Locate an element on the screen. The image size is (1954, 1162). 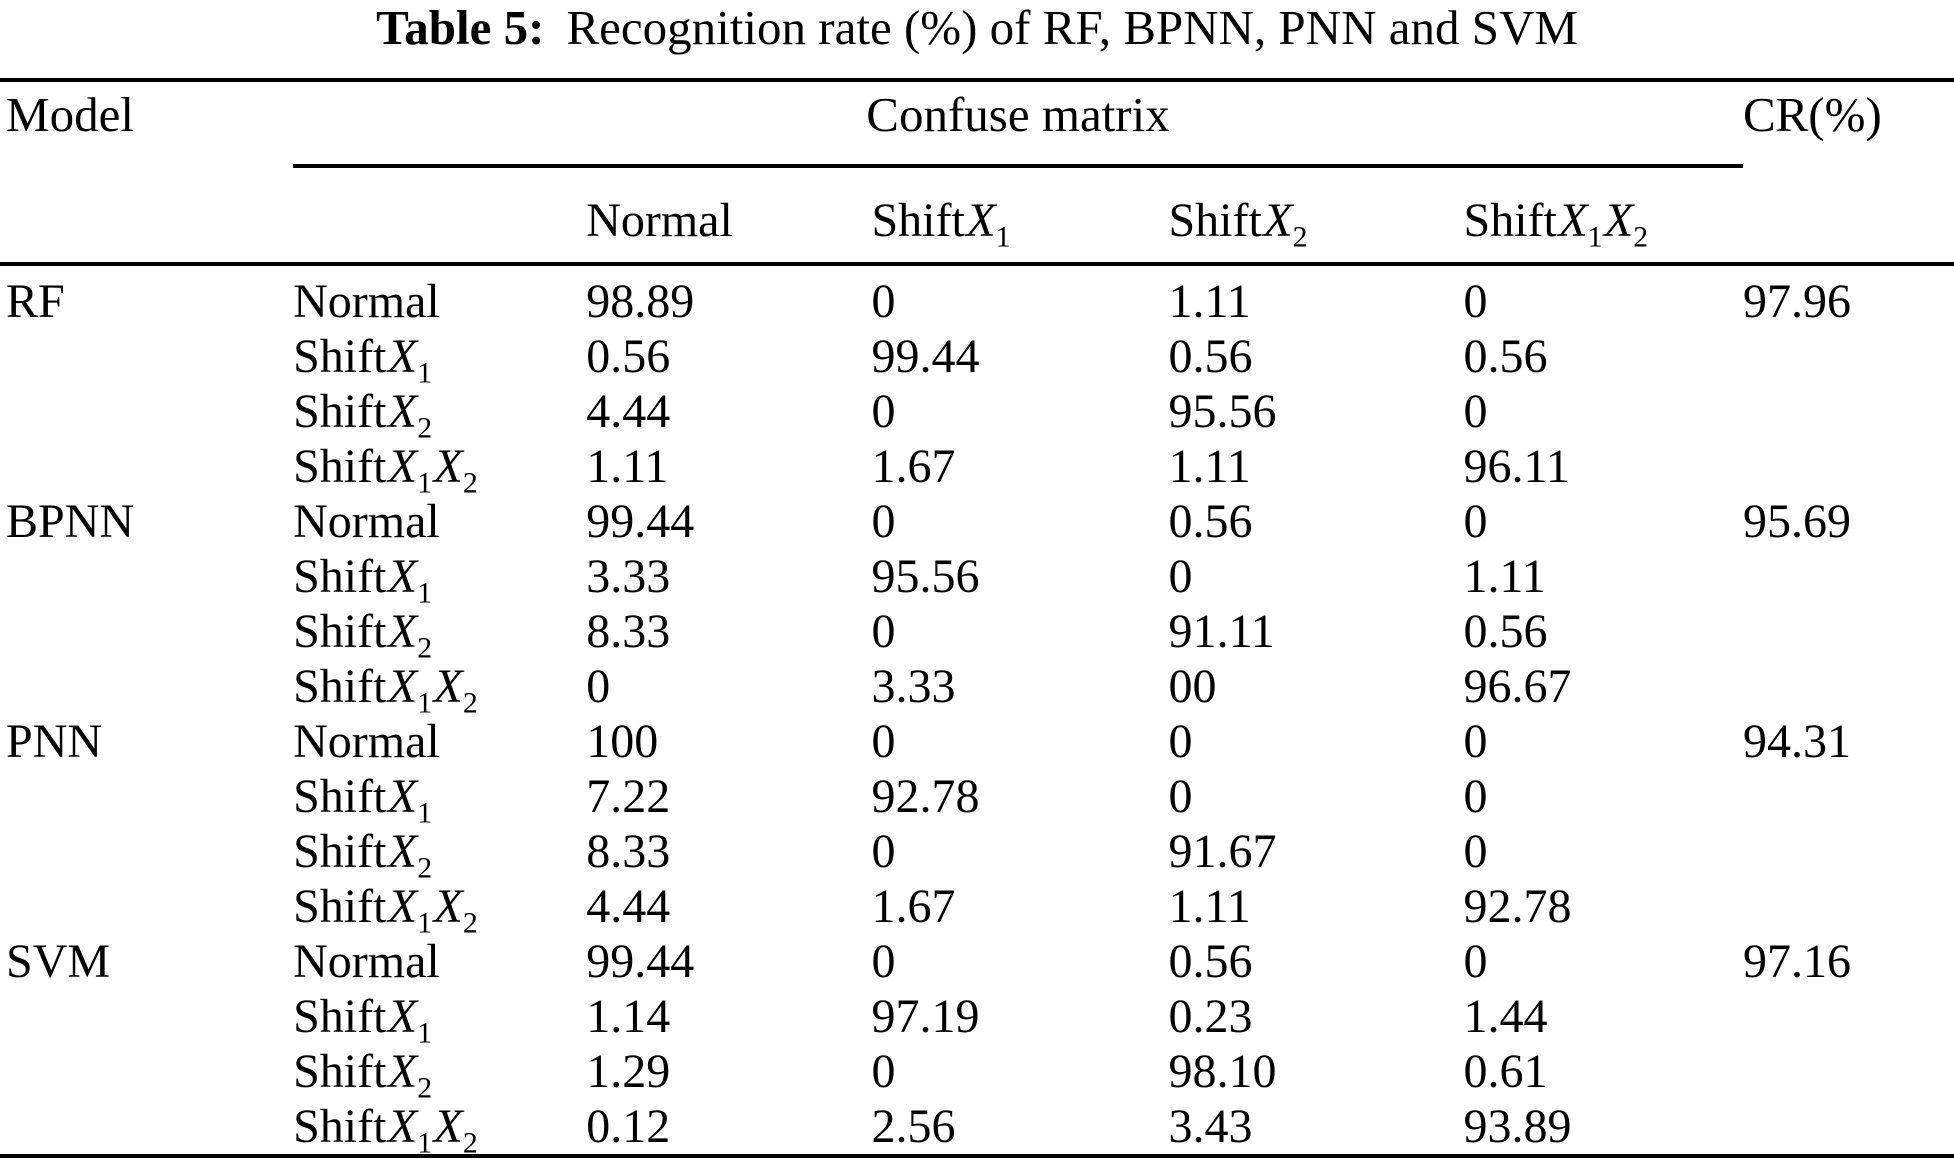
value-cell-shift-x1: 1.67 is located at coordinates (913, 906).